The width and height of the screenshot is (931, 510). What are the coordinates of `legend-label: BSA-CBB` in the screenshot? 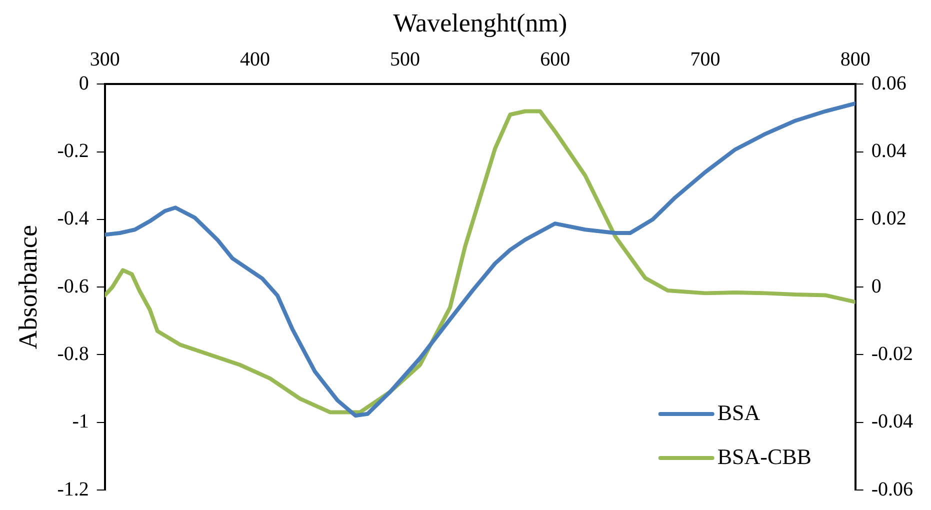 It's located at (764, 456).